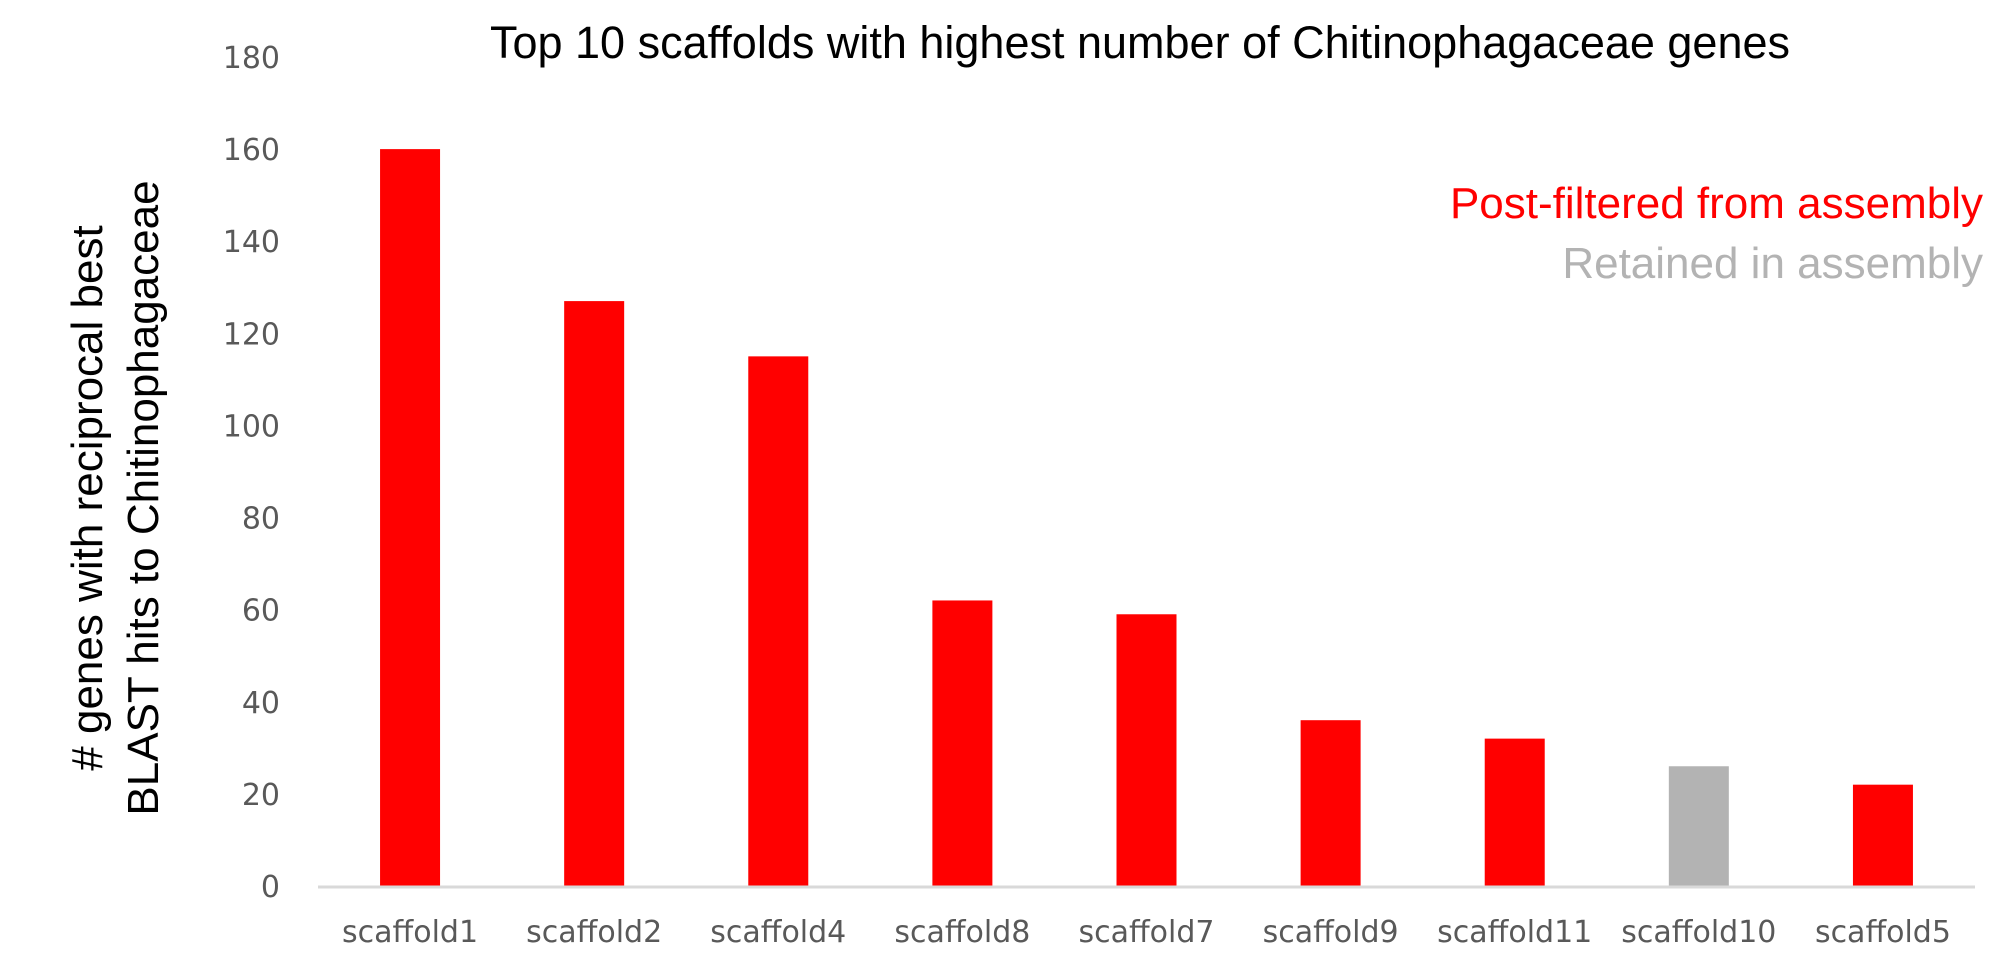 Image resolution: width=2013 pixels, height=975 pixels. What do you see at coordinates (778, 621) in the screenshot?
I see `bar-scaffold4` at bounding box center [778, 621].